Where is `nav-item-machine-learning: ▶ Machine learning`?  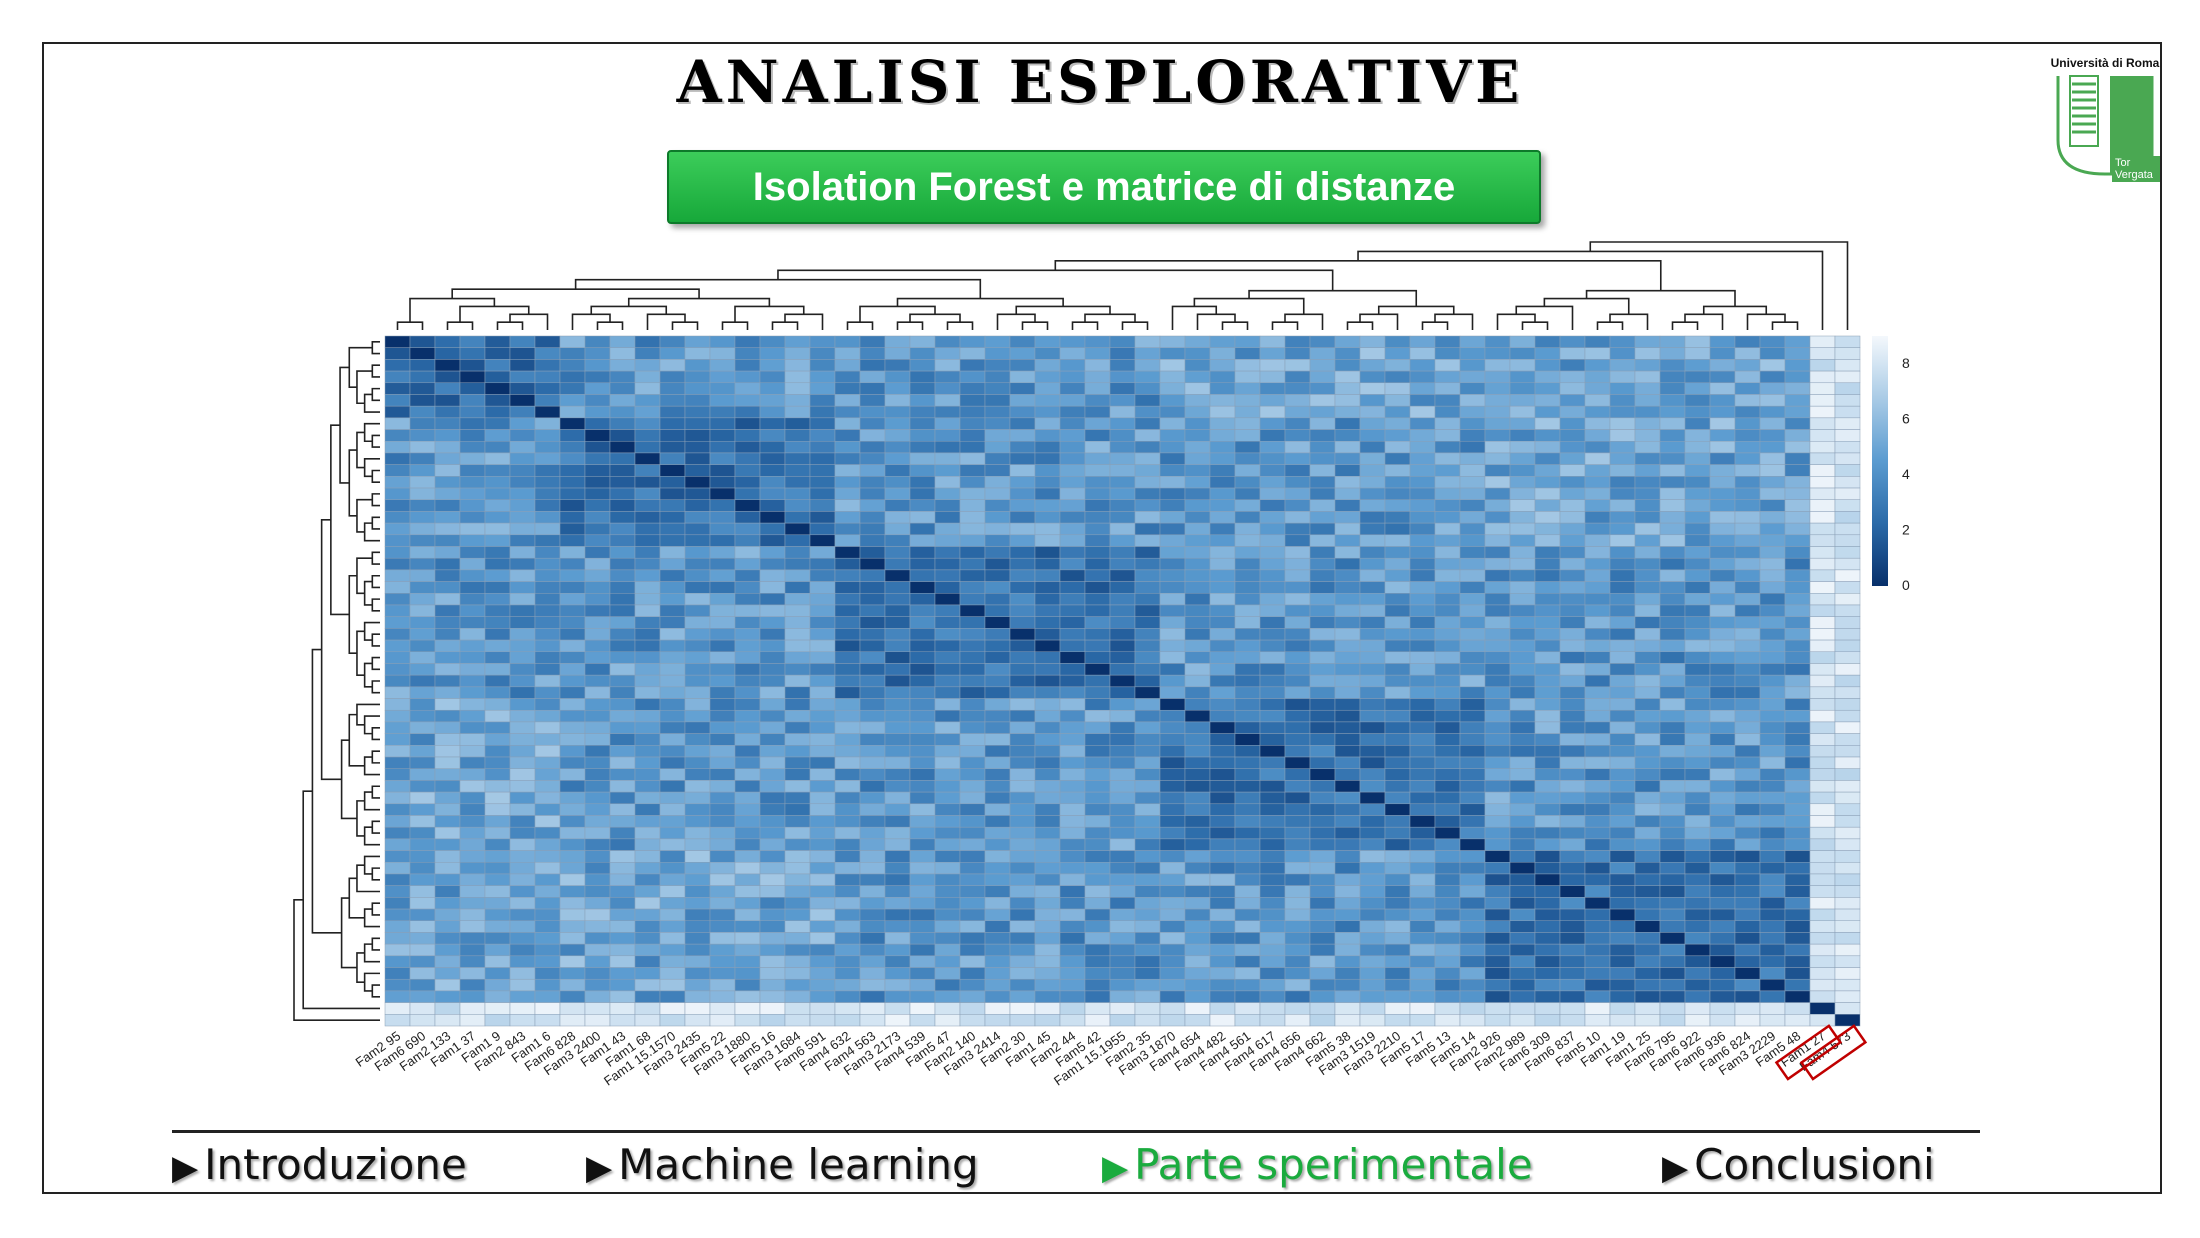 nav-item-machine-learning: ▶ Machine learning is located at coordinates (782, 1164).